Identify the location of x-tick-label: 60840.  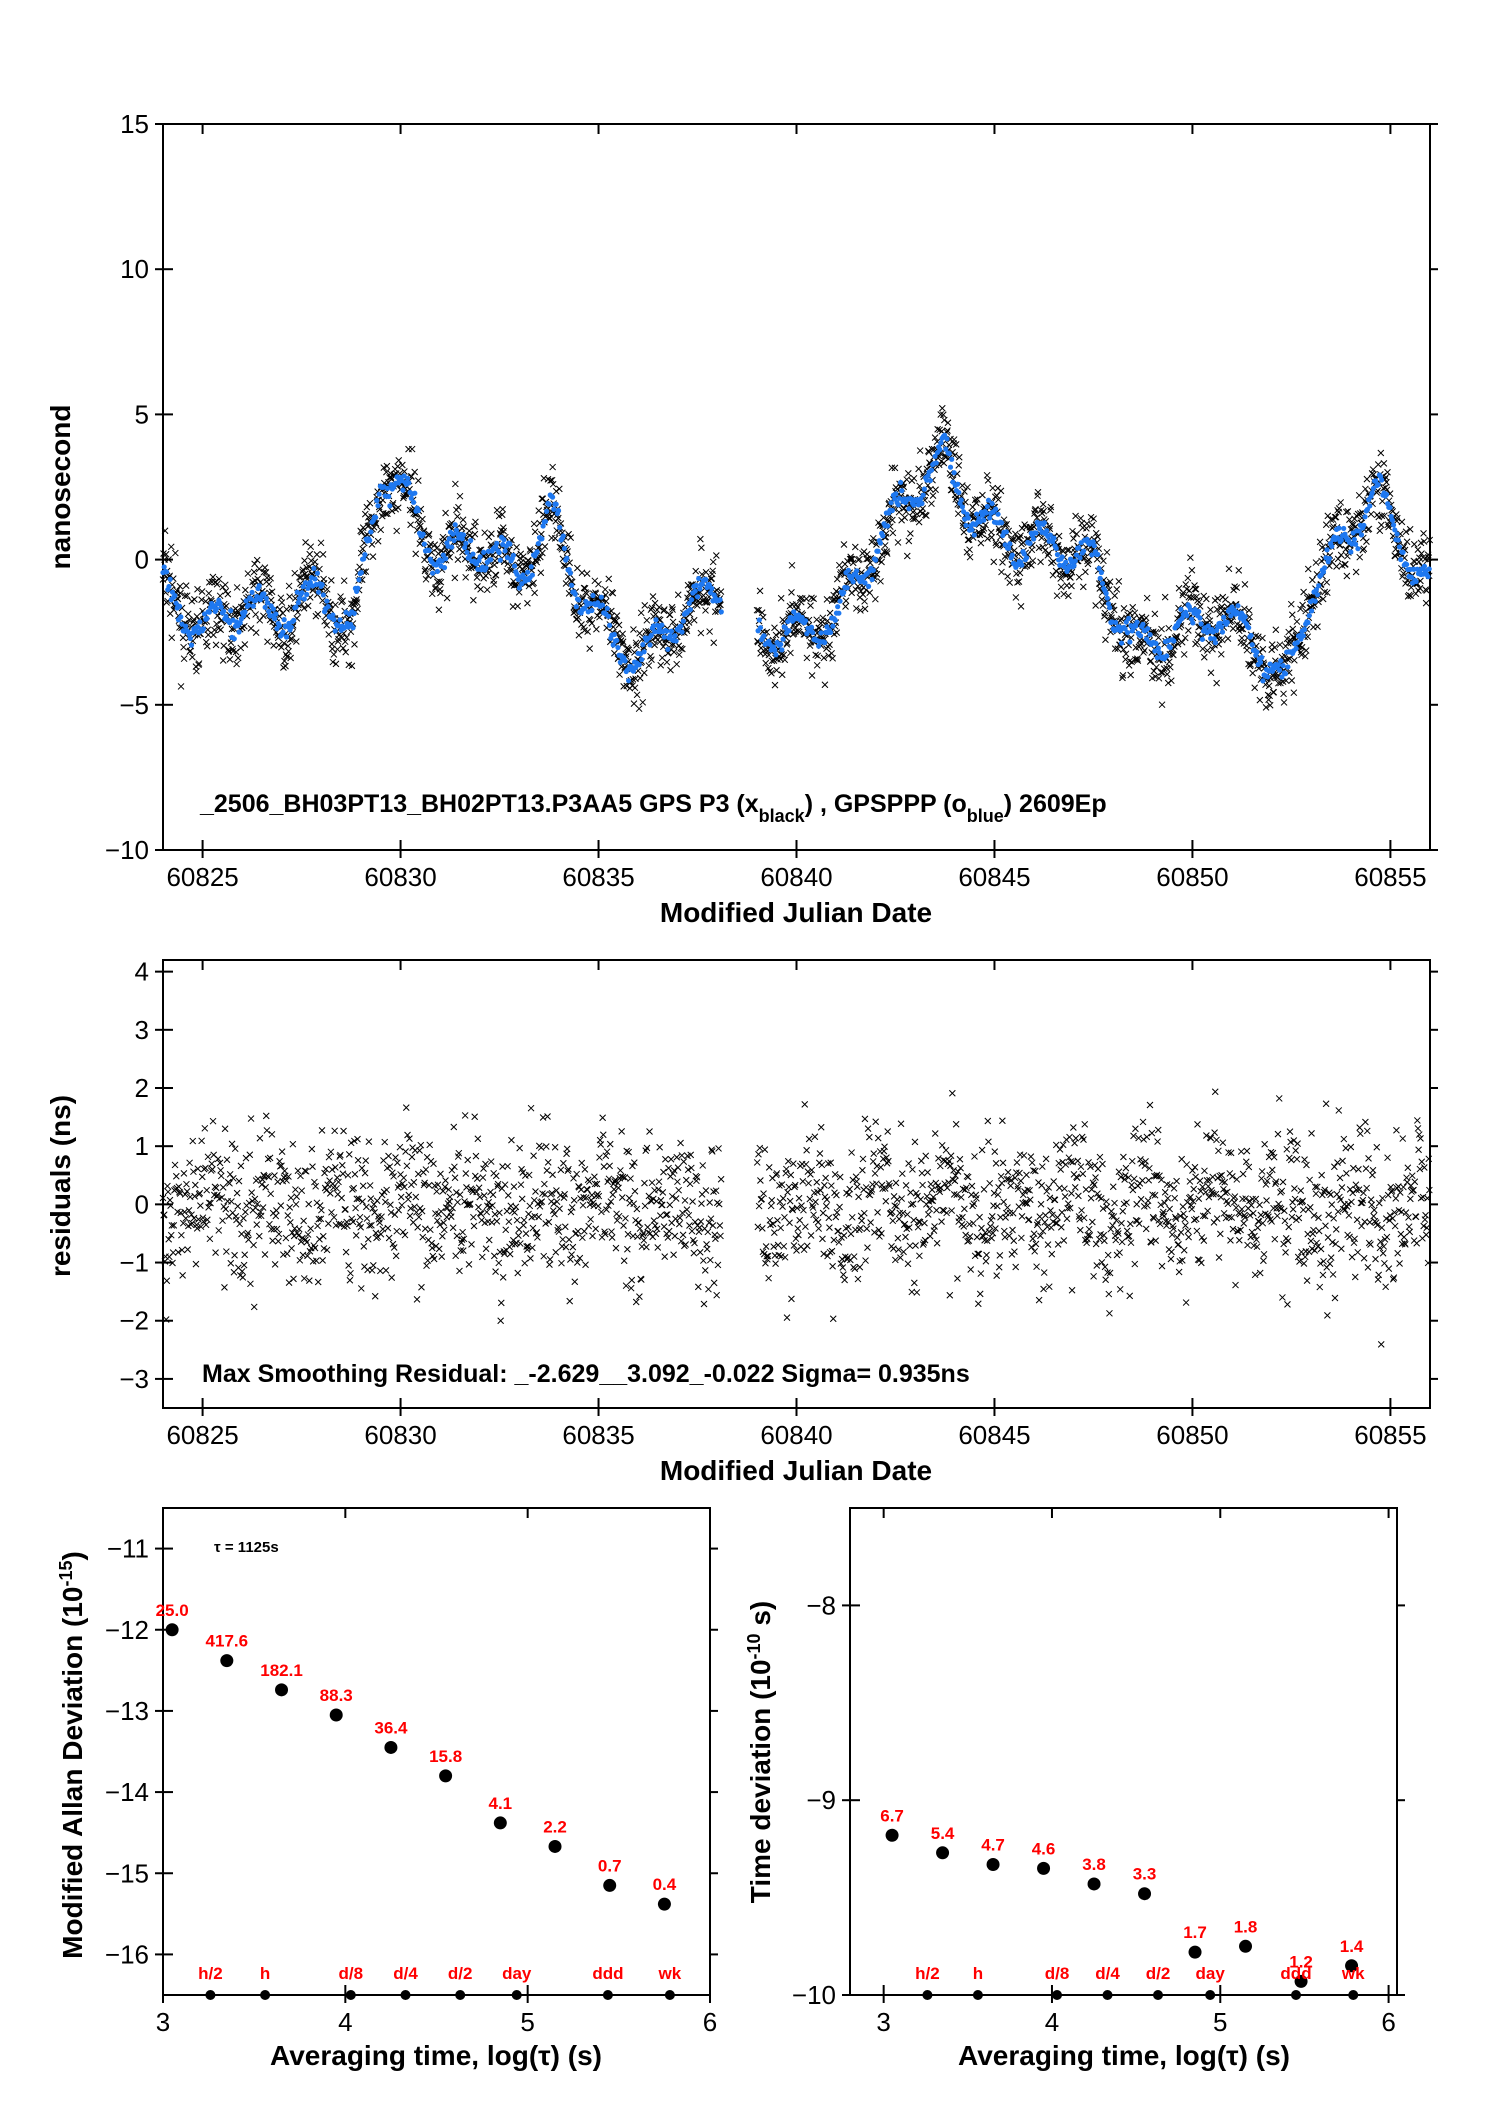
(796, 1435).